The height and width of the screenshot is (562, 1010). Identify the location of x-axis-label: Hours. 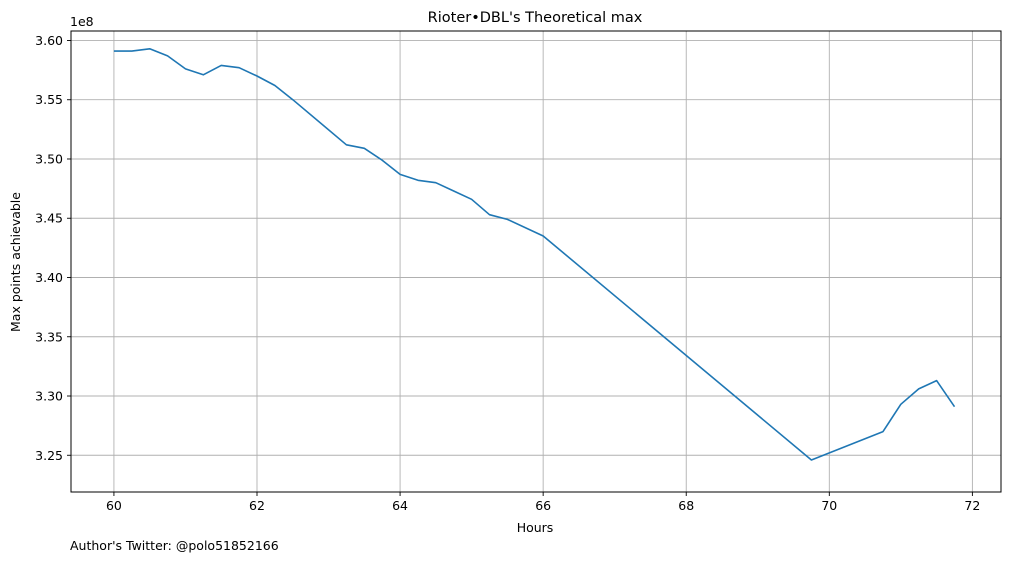
(535, 527).